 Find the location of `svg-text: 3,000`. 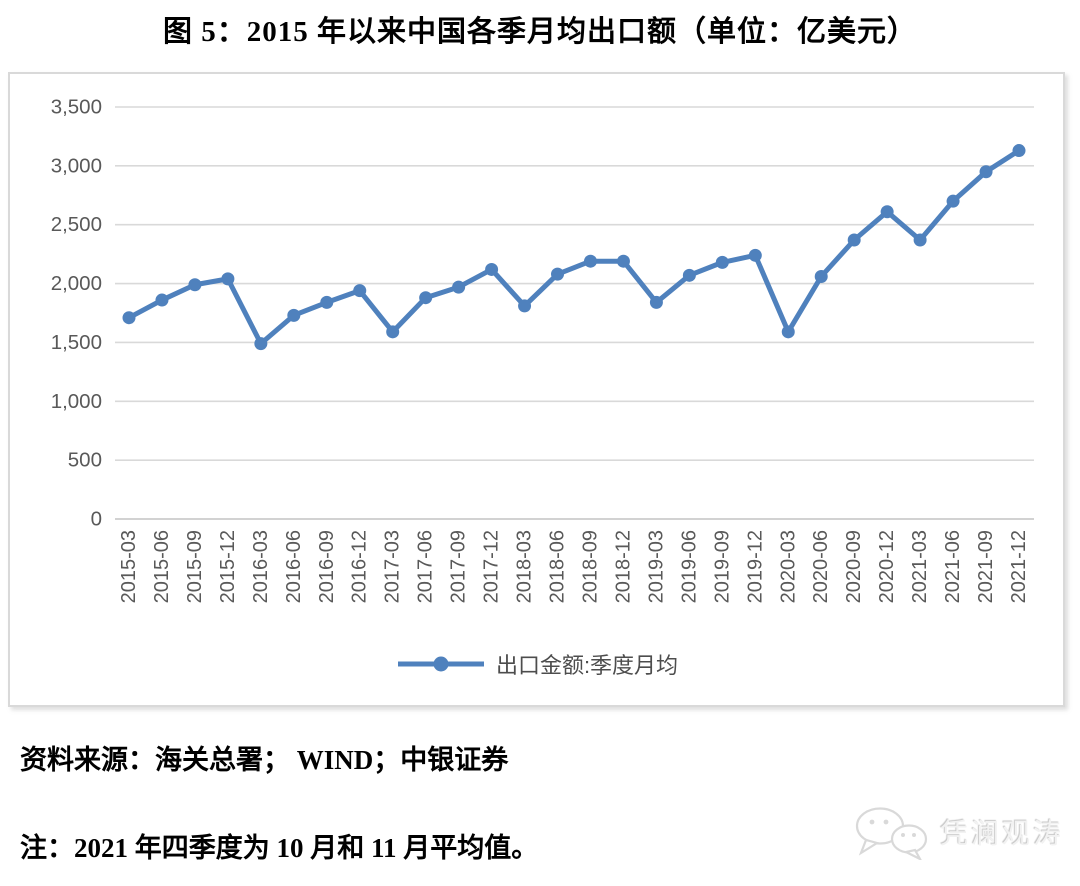

svg-text: 3,000 is located at coordinates (76, 165).